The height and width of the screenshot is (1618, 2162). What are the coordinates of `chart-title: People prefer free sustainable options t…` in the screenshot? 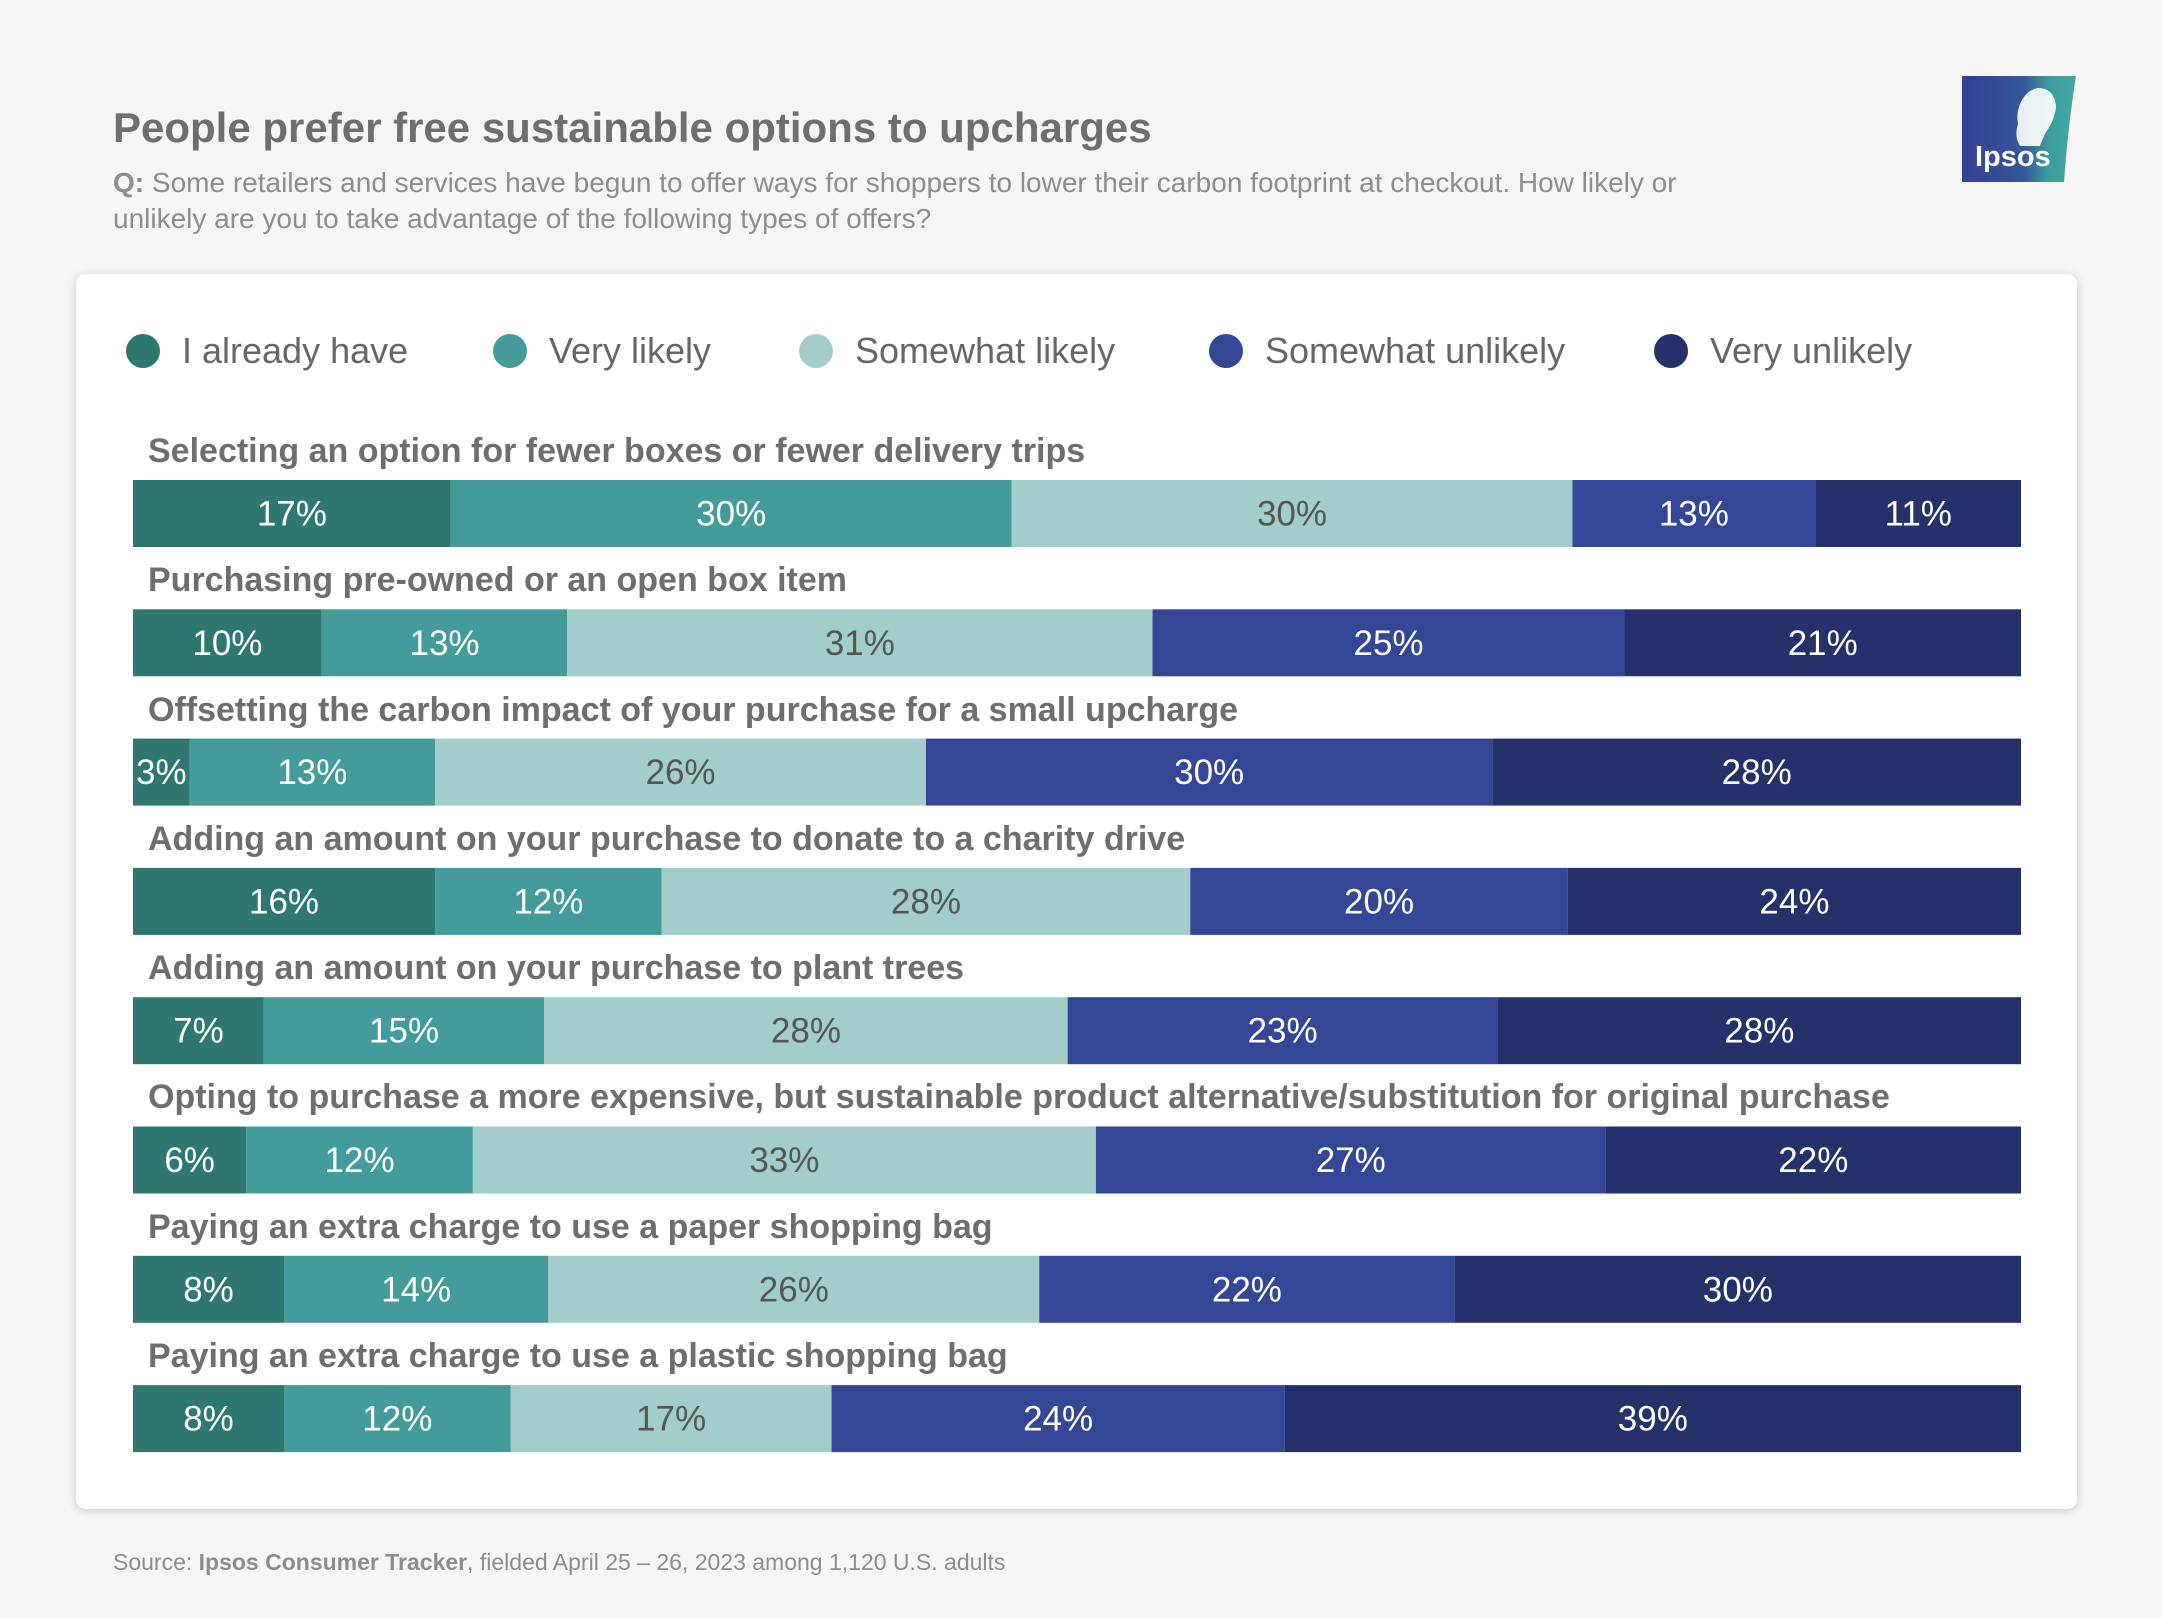 It's located at (632, 127).